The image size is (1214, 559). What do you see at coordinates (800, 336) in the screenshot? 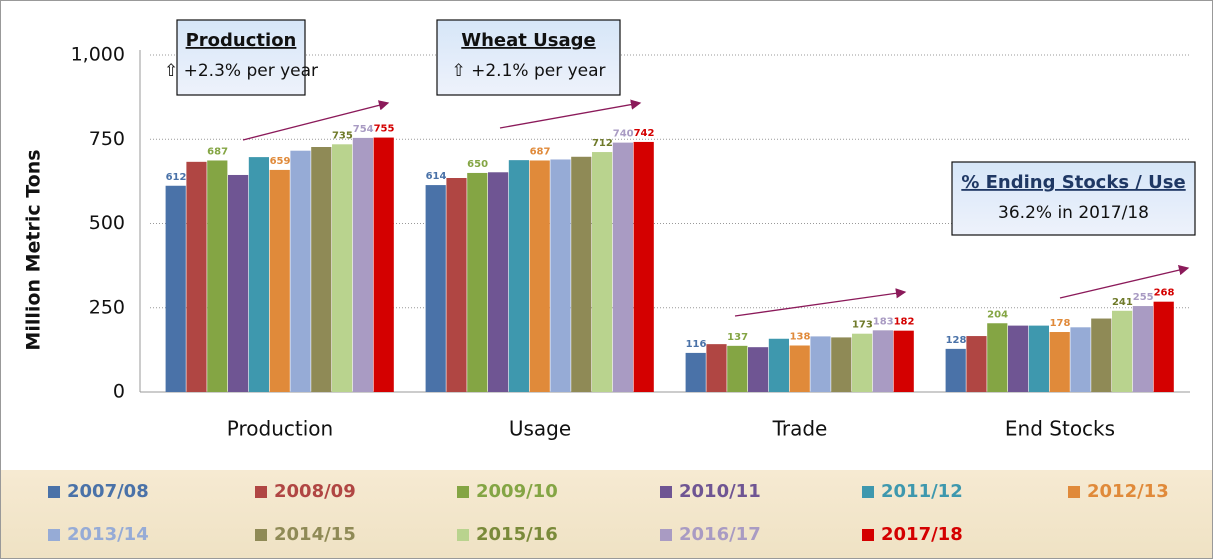
I see `value-label: 138` at bounding box center [800, 336].